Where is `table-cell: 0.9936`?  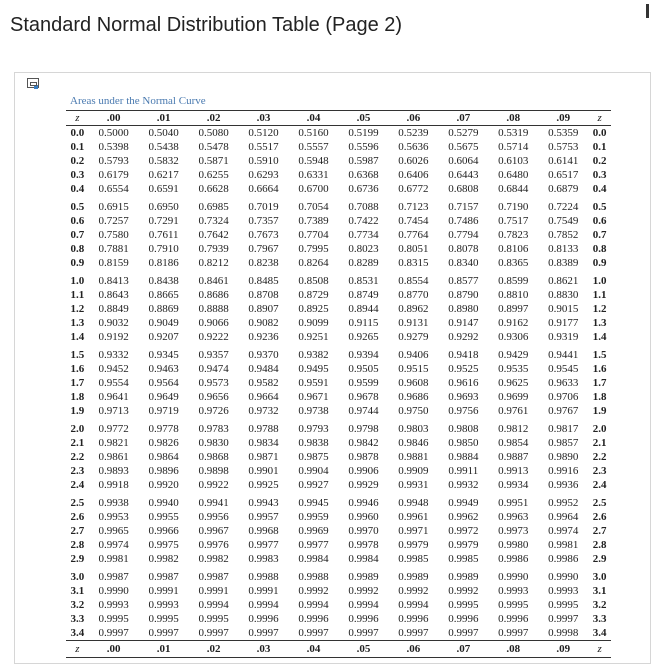
table-cell: 0.9936 is located at coordinates (563, 485).